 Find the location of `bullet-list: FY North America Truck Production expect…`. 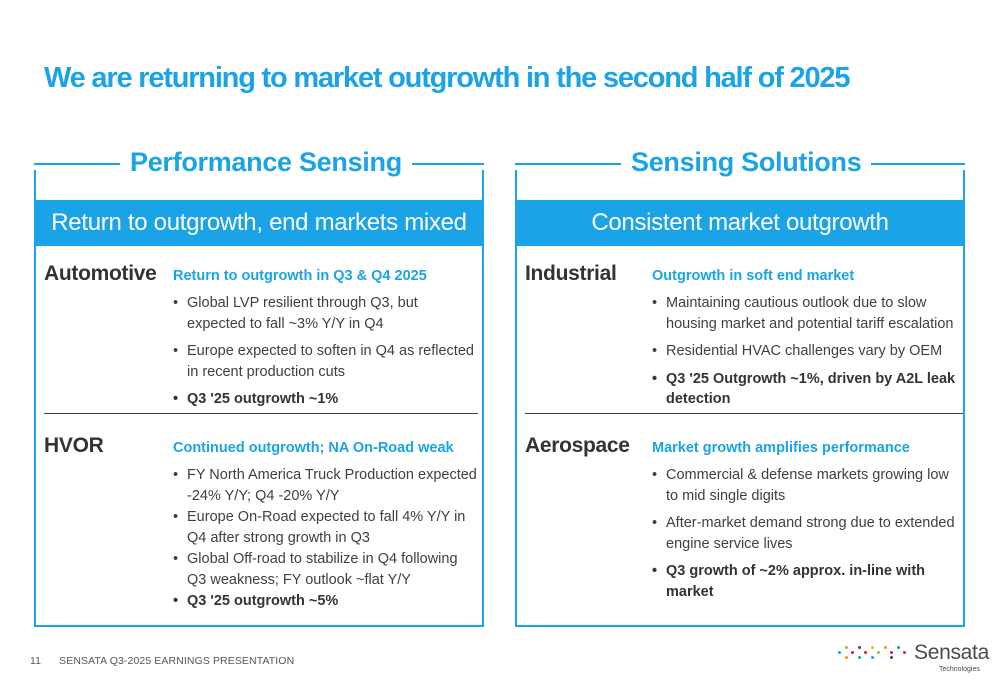

bullet-list: FY North America Truck Production expect… is located at coordinates (325, 538).